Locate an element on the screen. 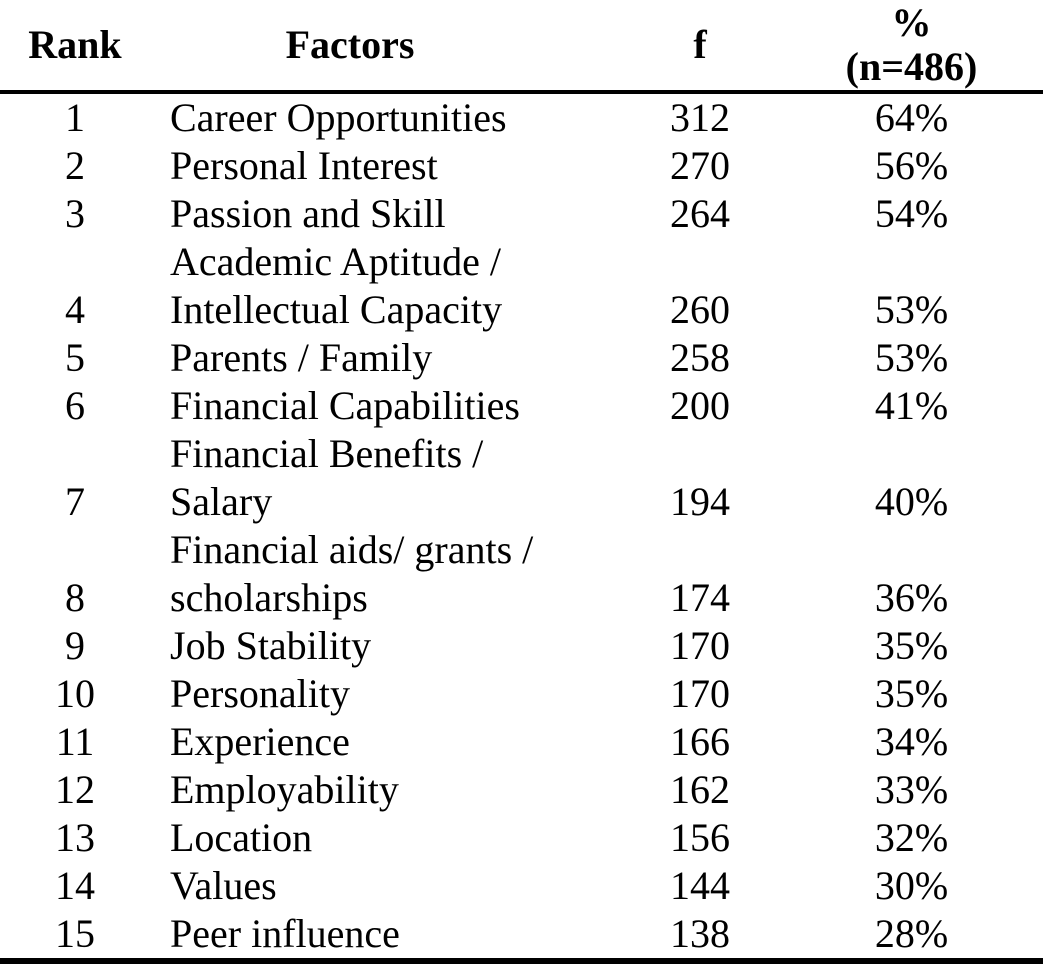 The height and width of the screenshot is (967, 1043). table-header: Rank Factors f % (n=486) is located at coordinates (521, 46).